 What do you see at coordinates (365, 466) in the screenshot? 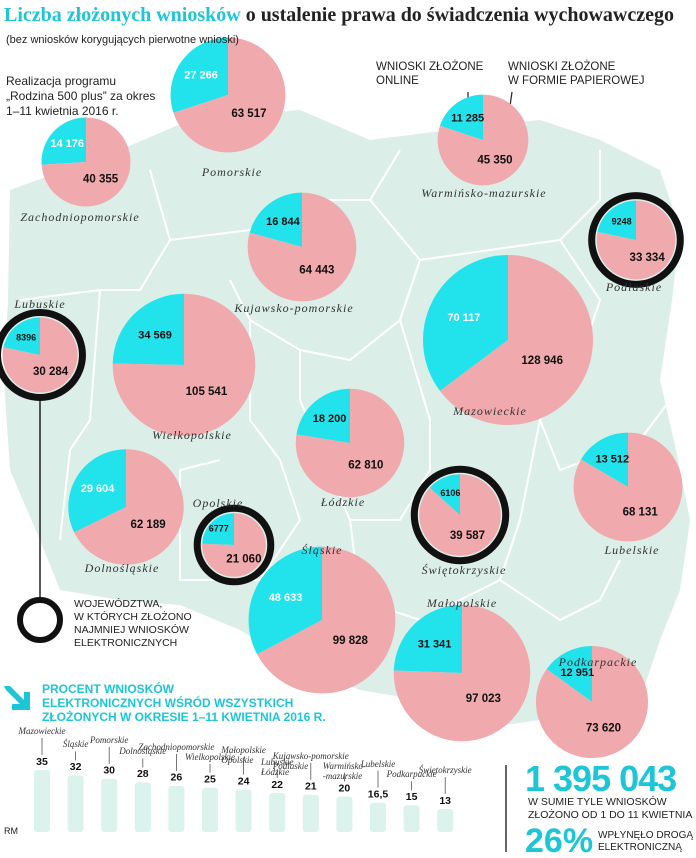
I see `paper-value-label: 62 810` at bounding box center [365, 466].